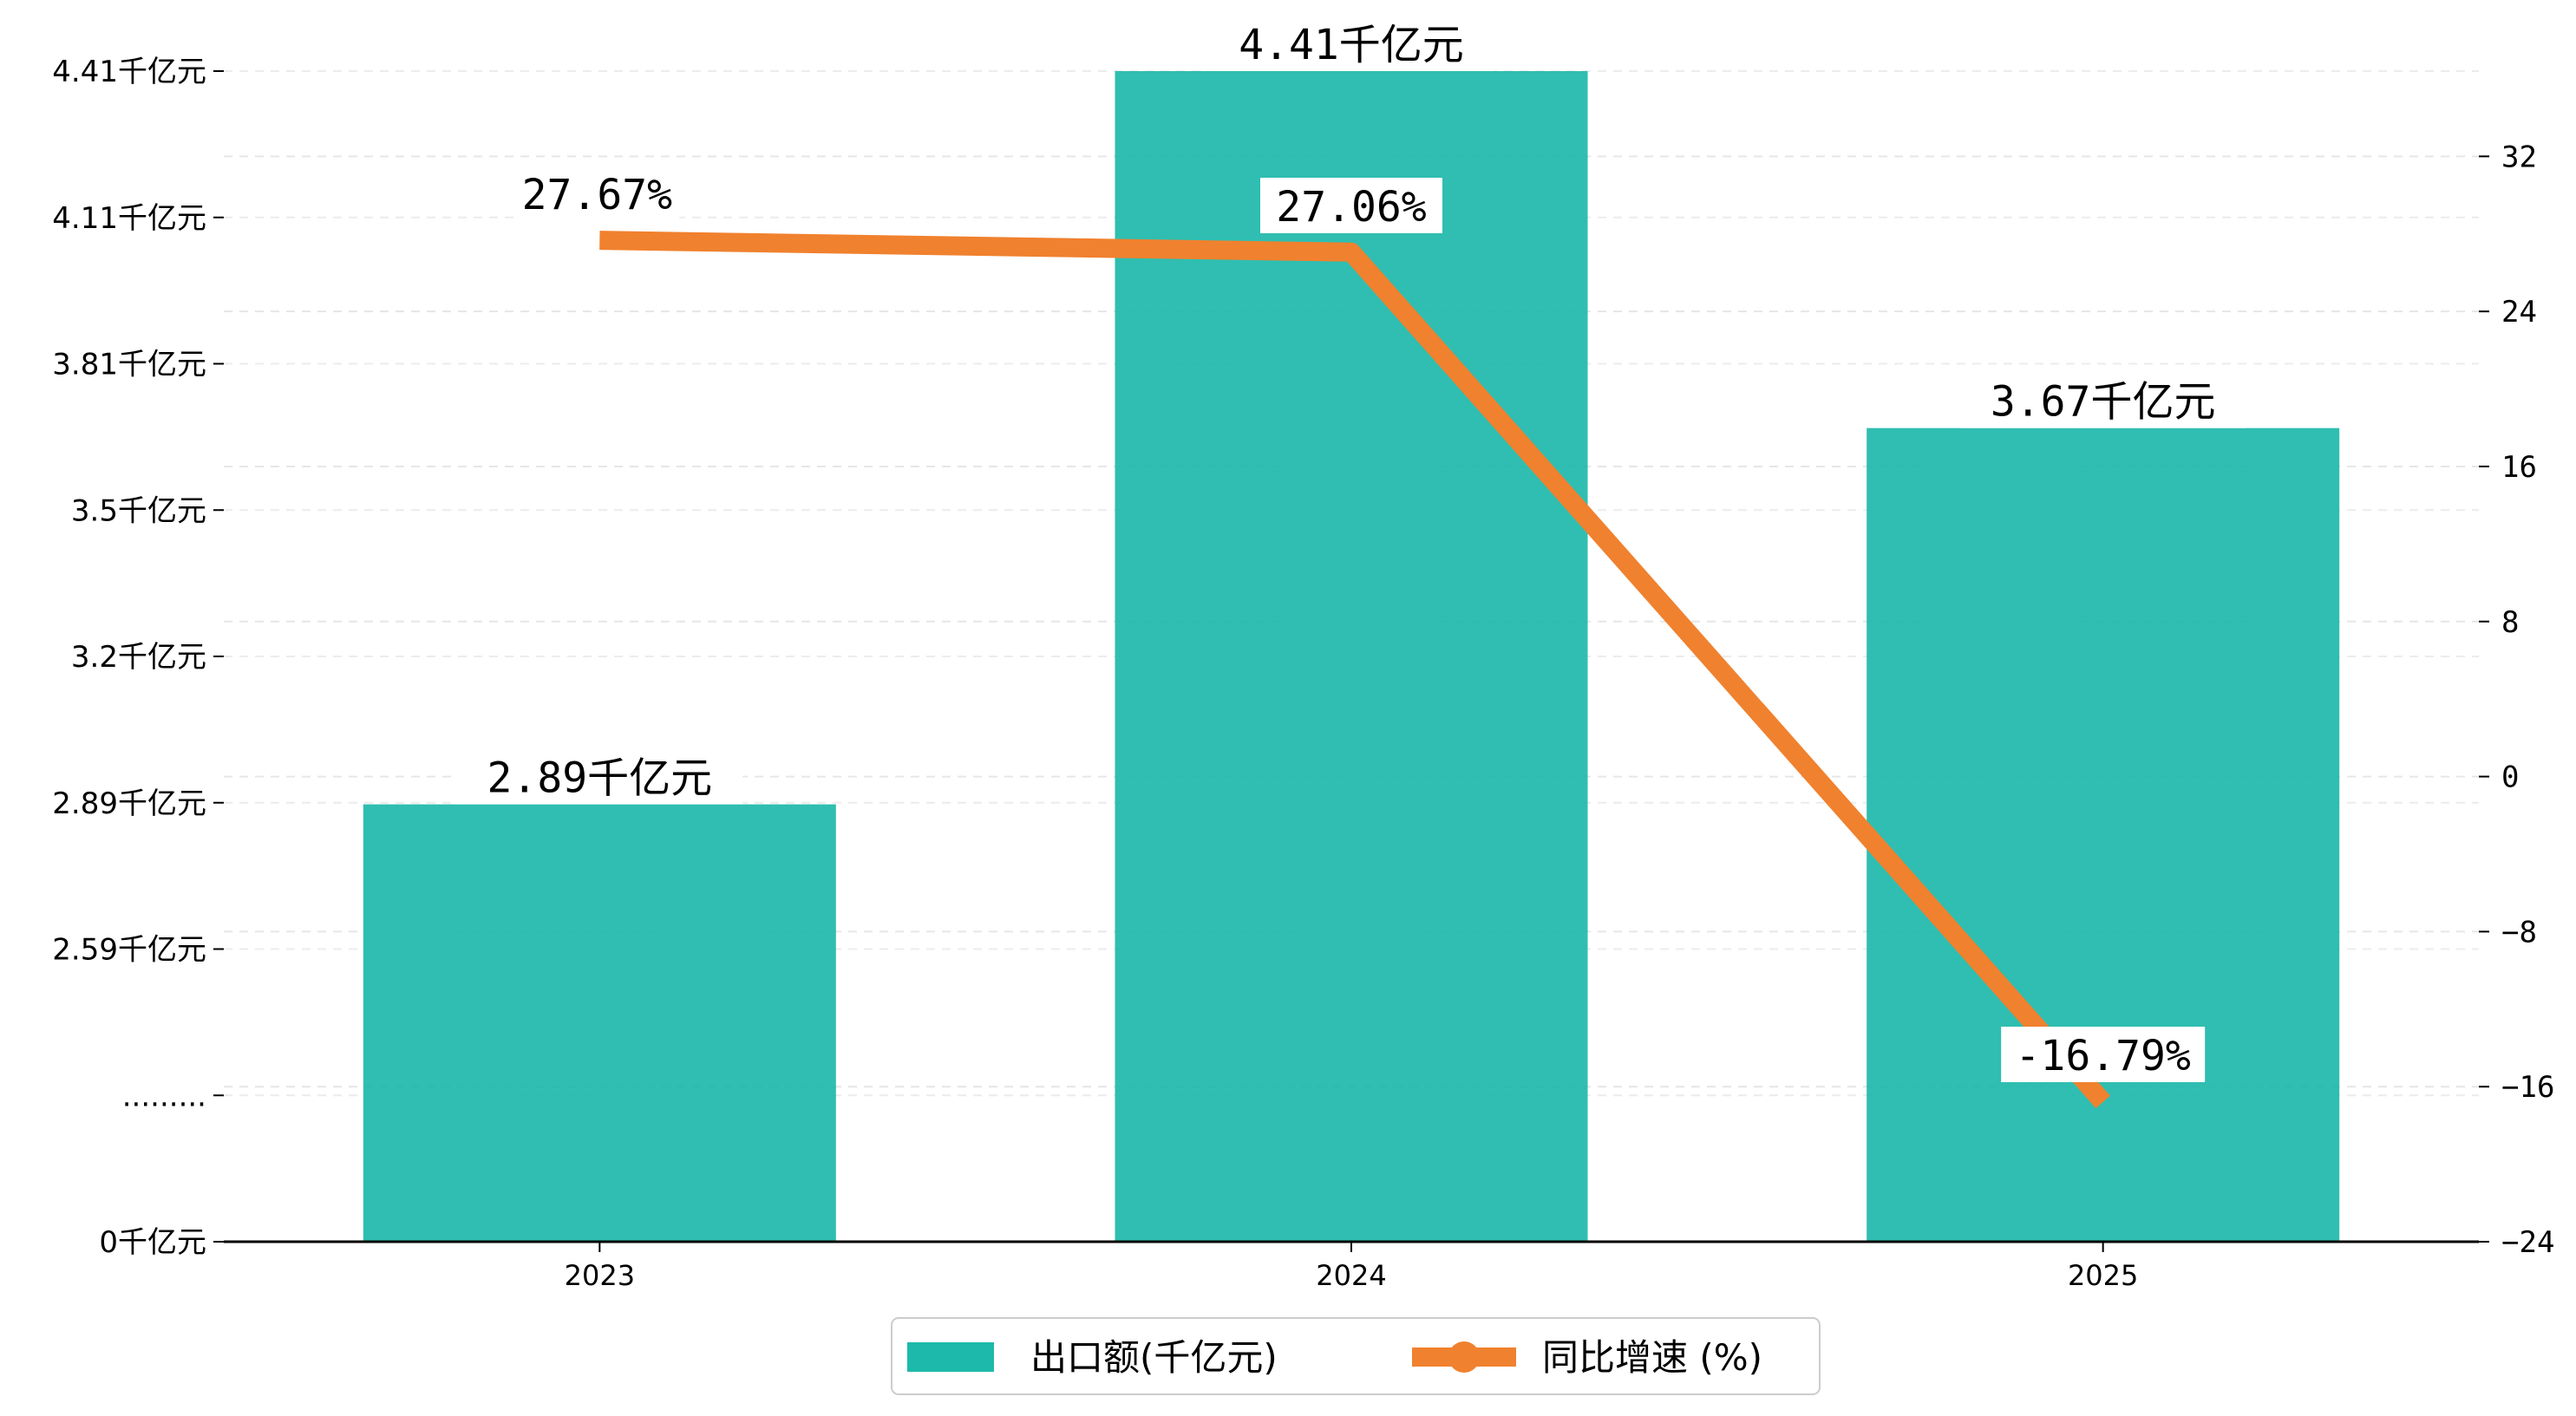 The width and height of the screenshot is (2576, 1416). What do you see at coordinates (129, 219) in the screenshot?
I see `left-axis-tick-label-7: 4.11千亿元` at bounding box center [129, 219].